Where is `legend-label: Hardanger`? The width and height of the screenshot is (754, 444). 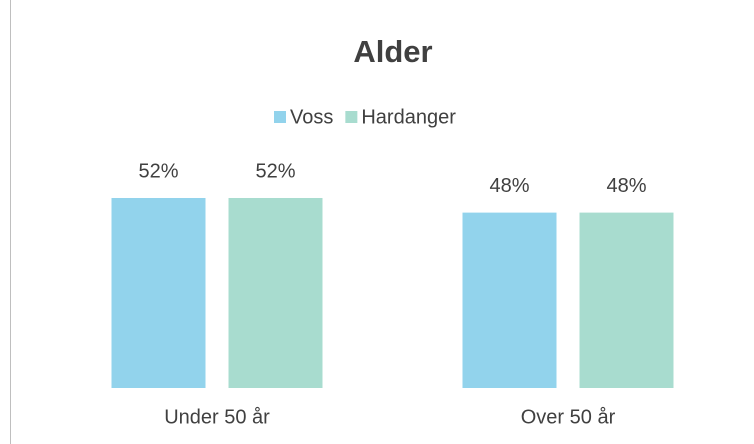 legend-label: Hardanger is located at coordinates (408, 117).